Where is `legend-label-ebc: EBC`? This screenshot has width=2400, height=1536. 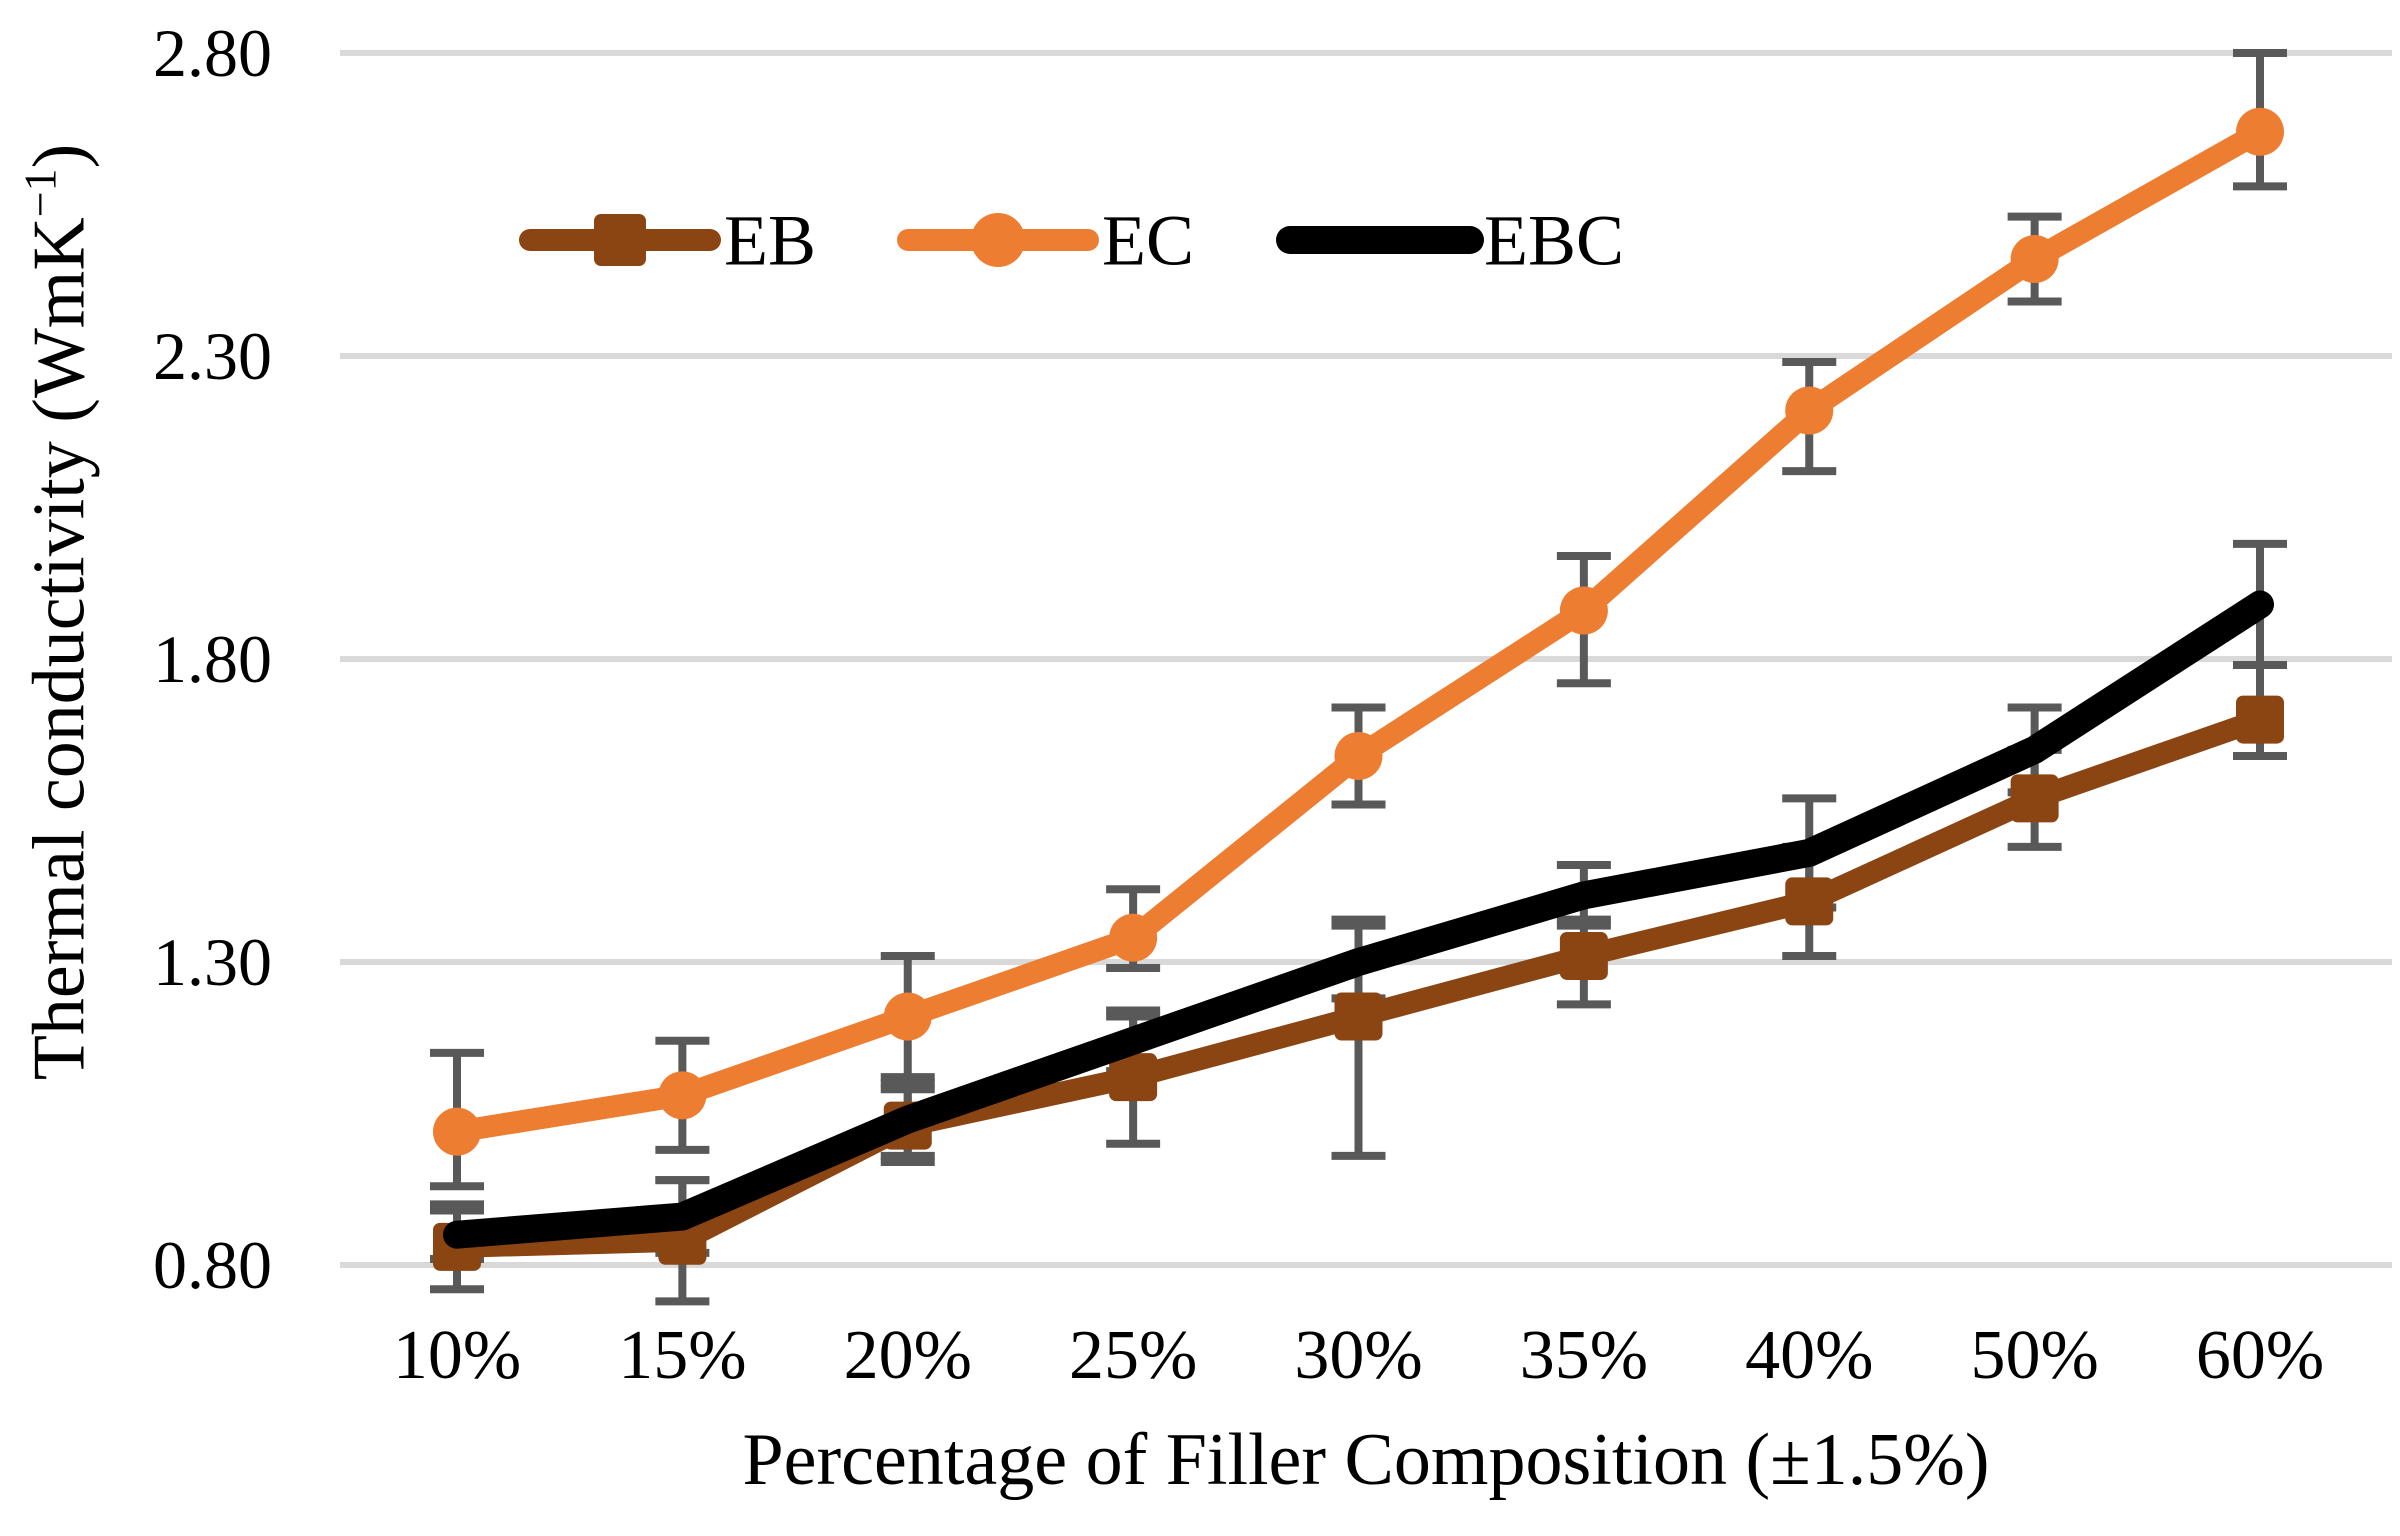 legend-label-ebc: EBC is located at coordinates (1554, 240).